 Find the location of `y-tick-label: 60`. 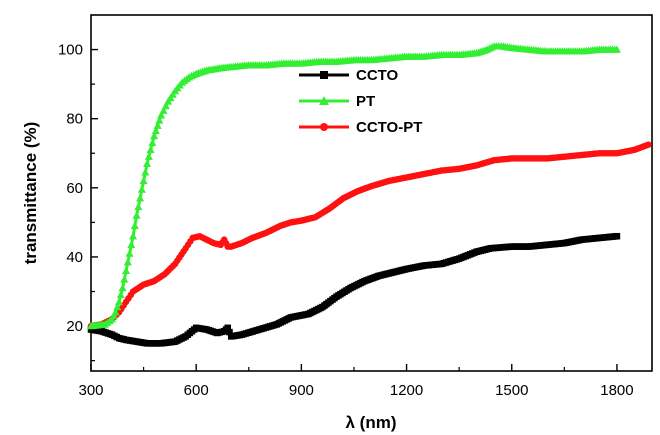

y-tick-label: 60 is located at coordinates (74, 188).